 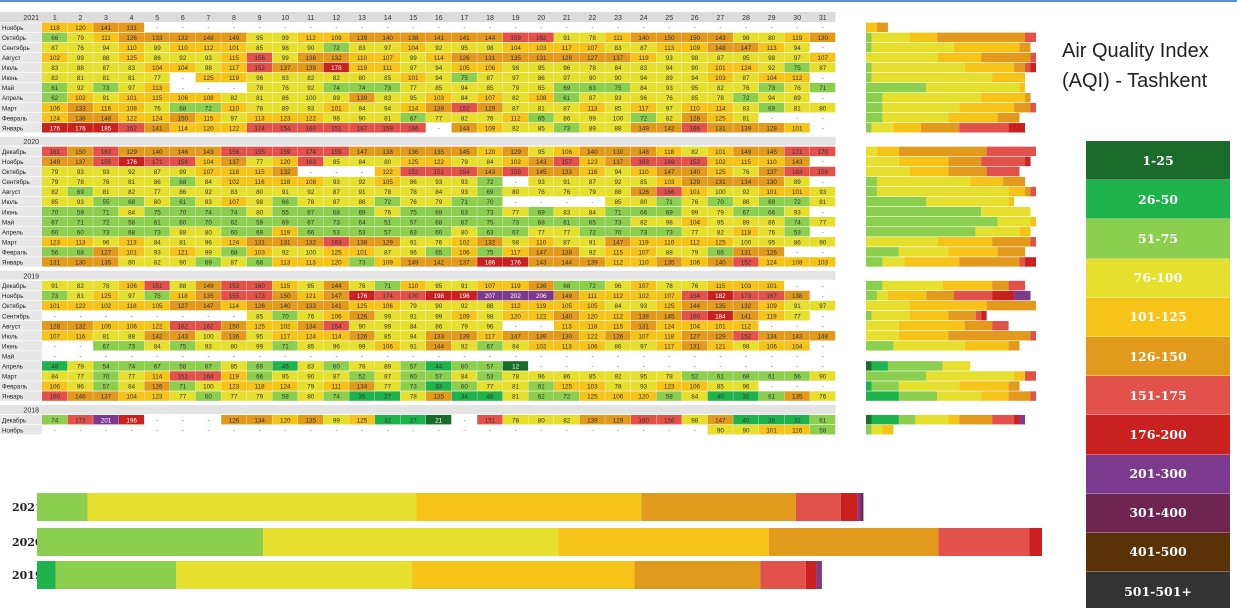 I want to click on aqi-value: 59, so click(x=260, y=222).